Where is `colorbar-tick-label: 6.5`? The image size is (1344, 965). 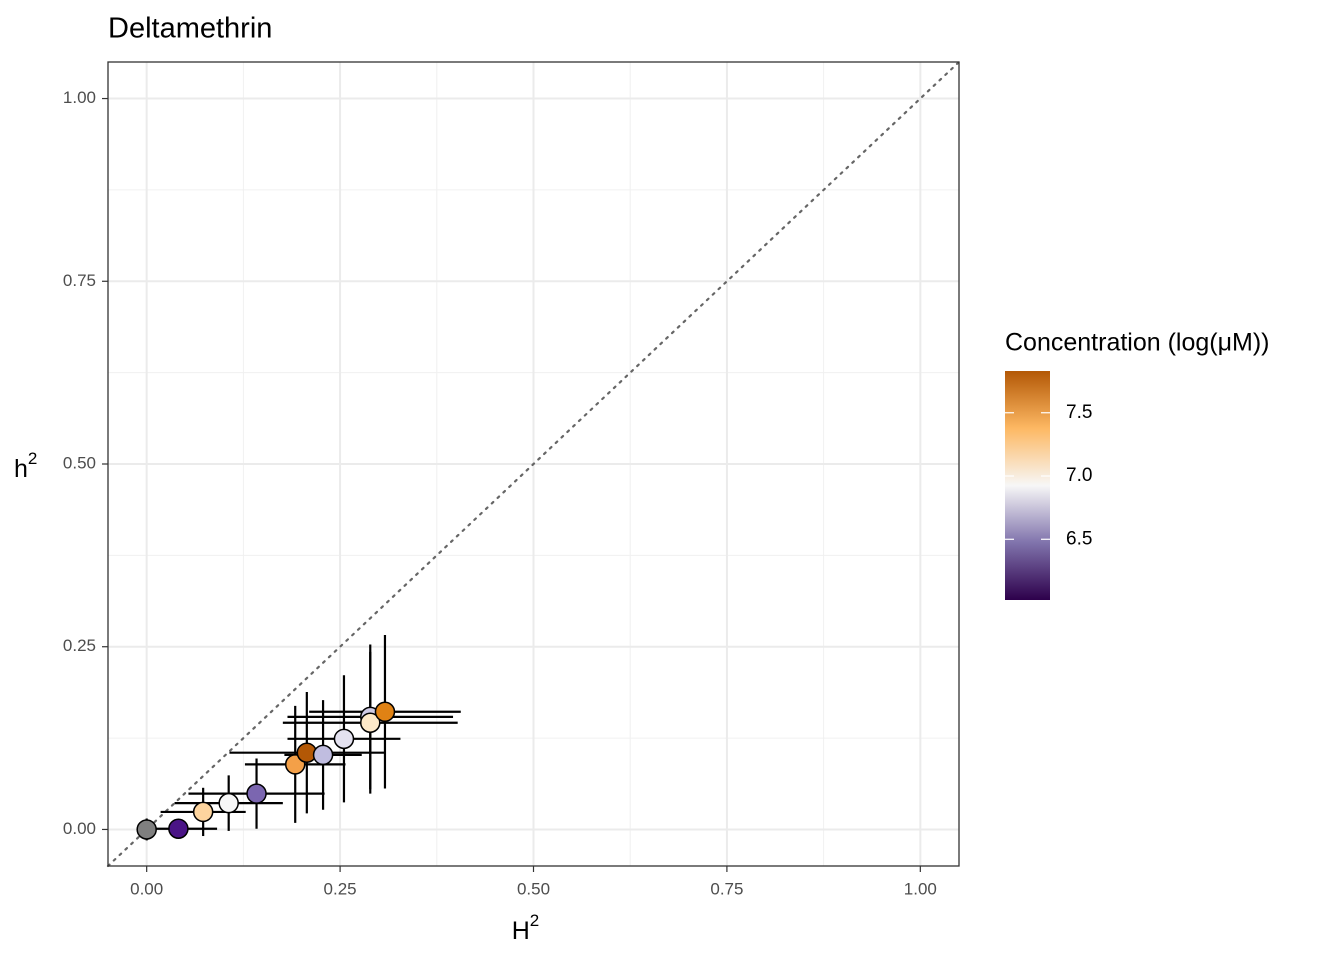
colorbar-tick-label: 6.5 is located at coordinates (1079, 538).